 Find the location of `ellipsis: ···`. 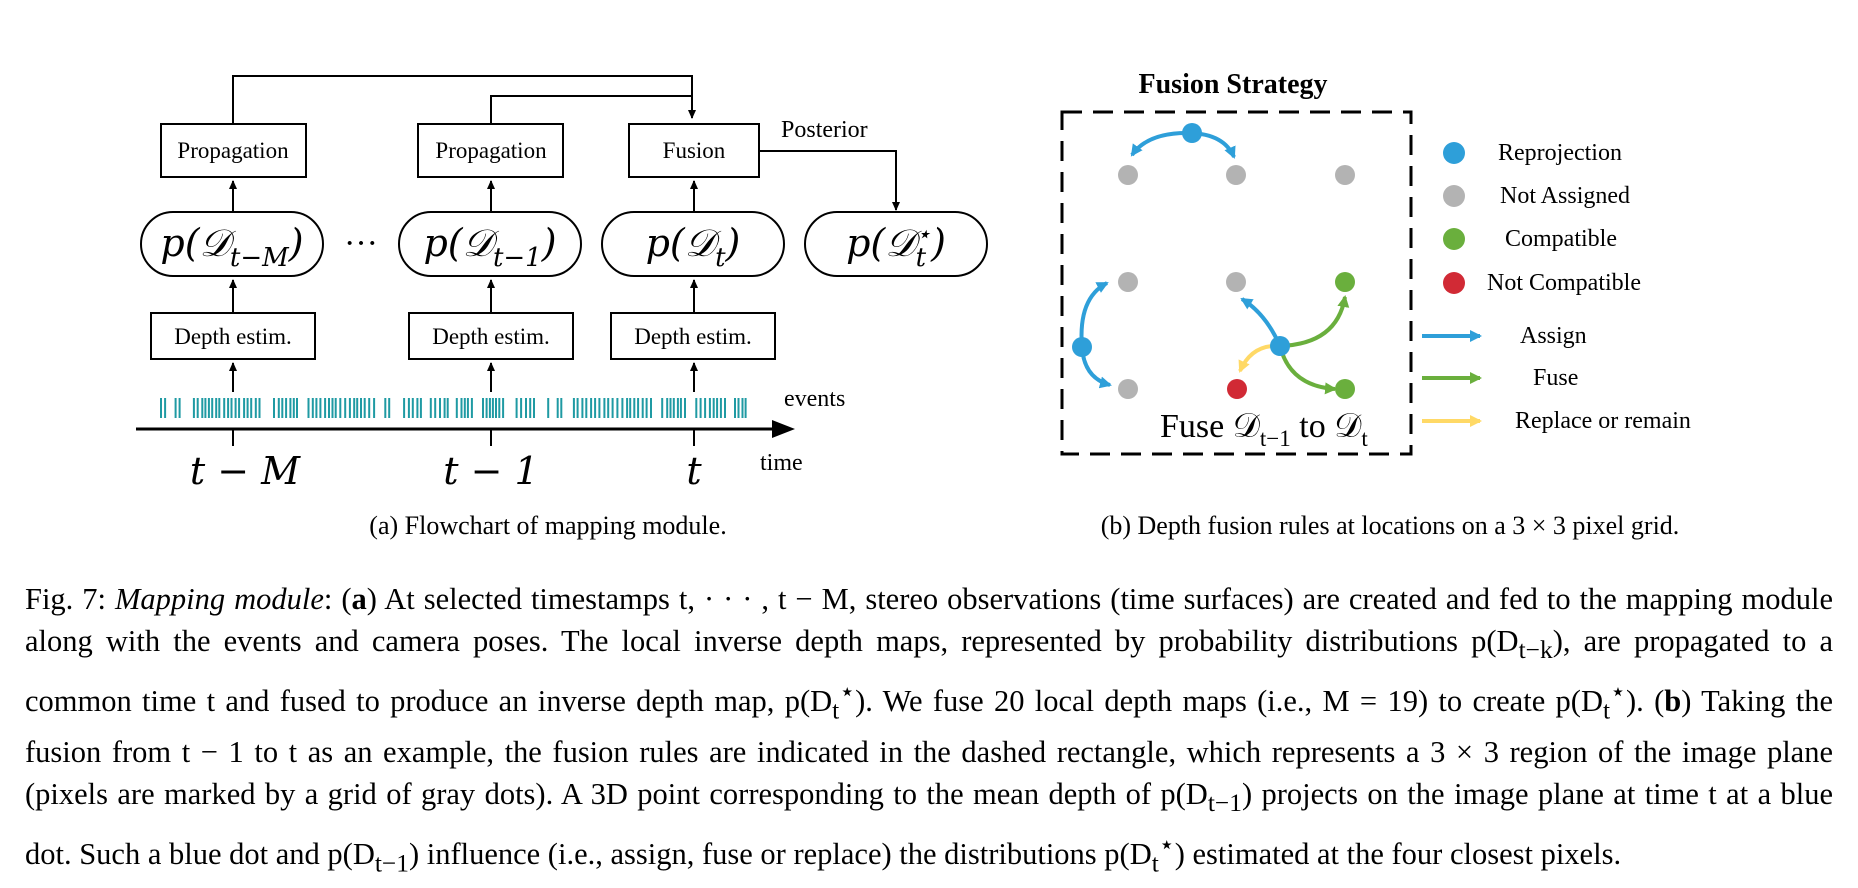

ellipsis: ··· is located at coordinates (361, 243).